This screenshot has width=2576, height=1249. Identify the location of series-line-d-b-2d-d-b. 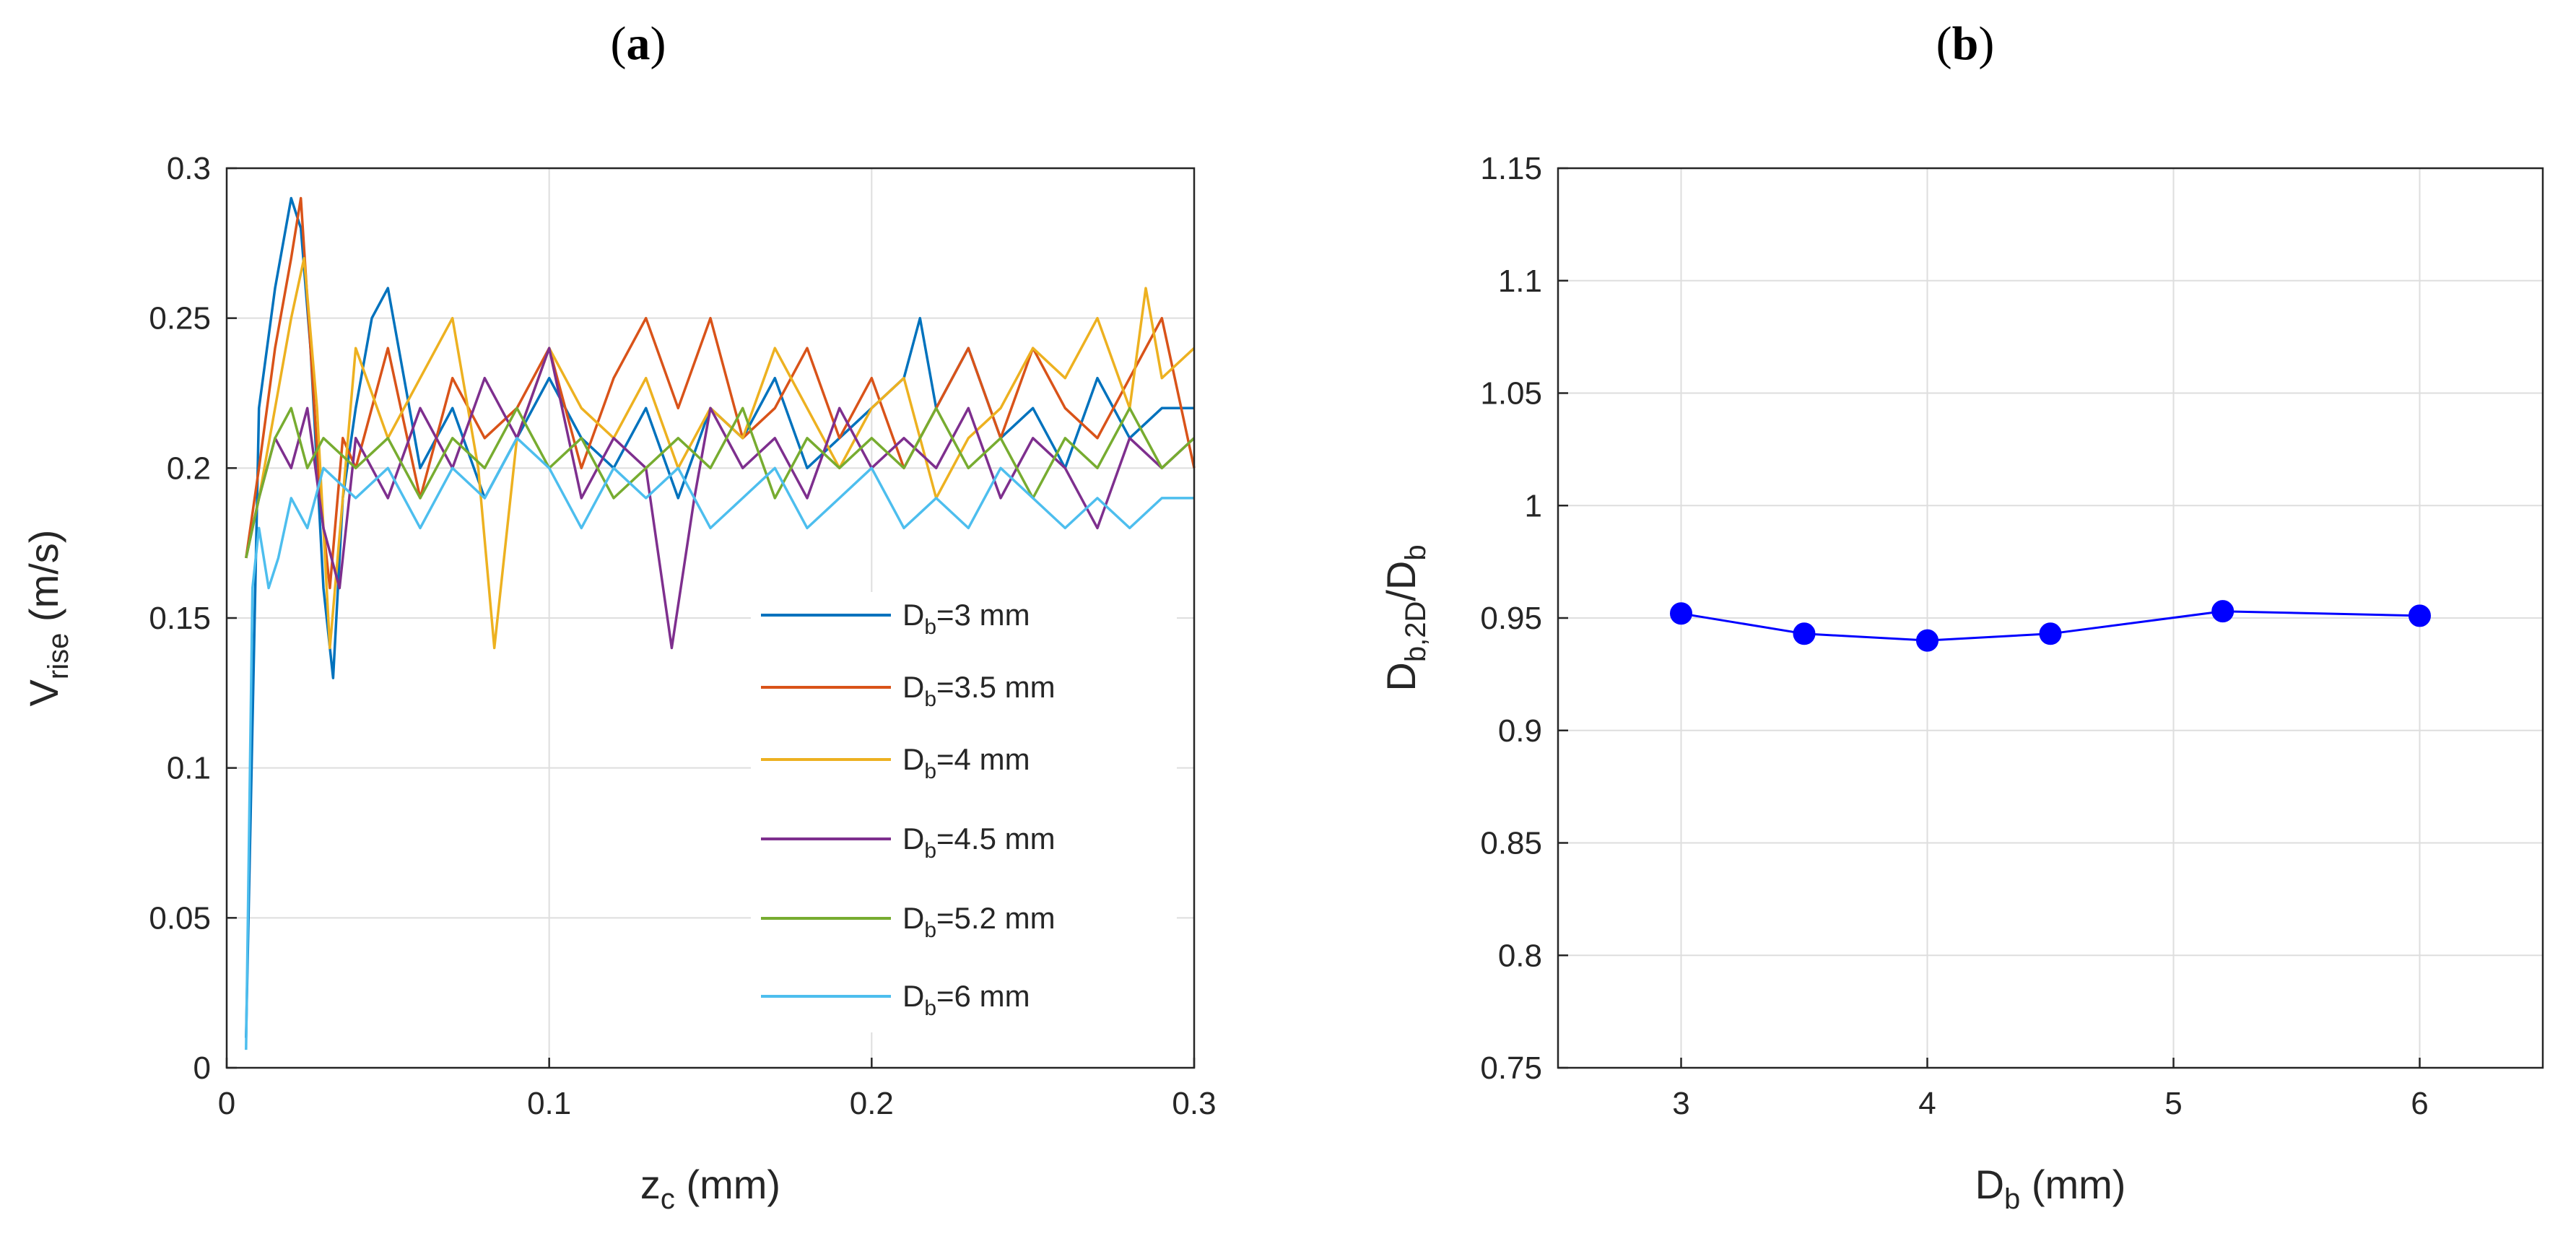
(2050, 626).